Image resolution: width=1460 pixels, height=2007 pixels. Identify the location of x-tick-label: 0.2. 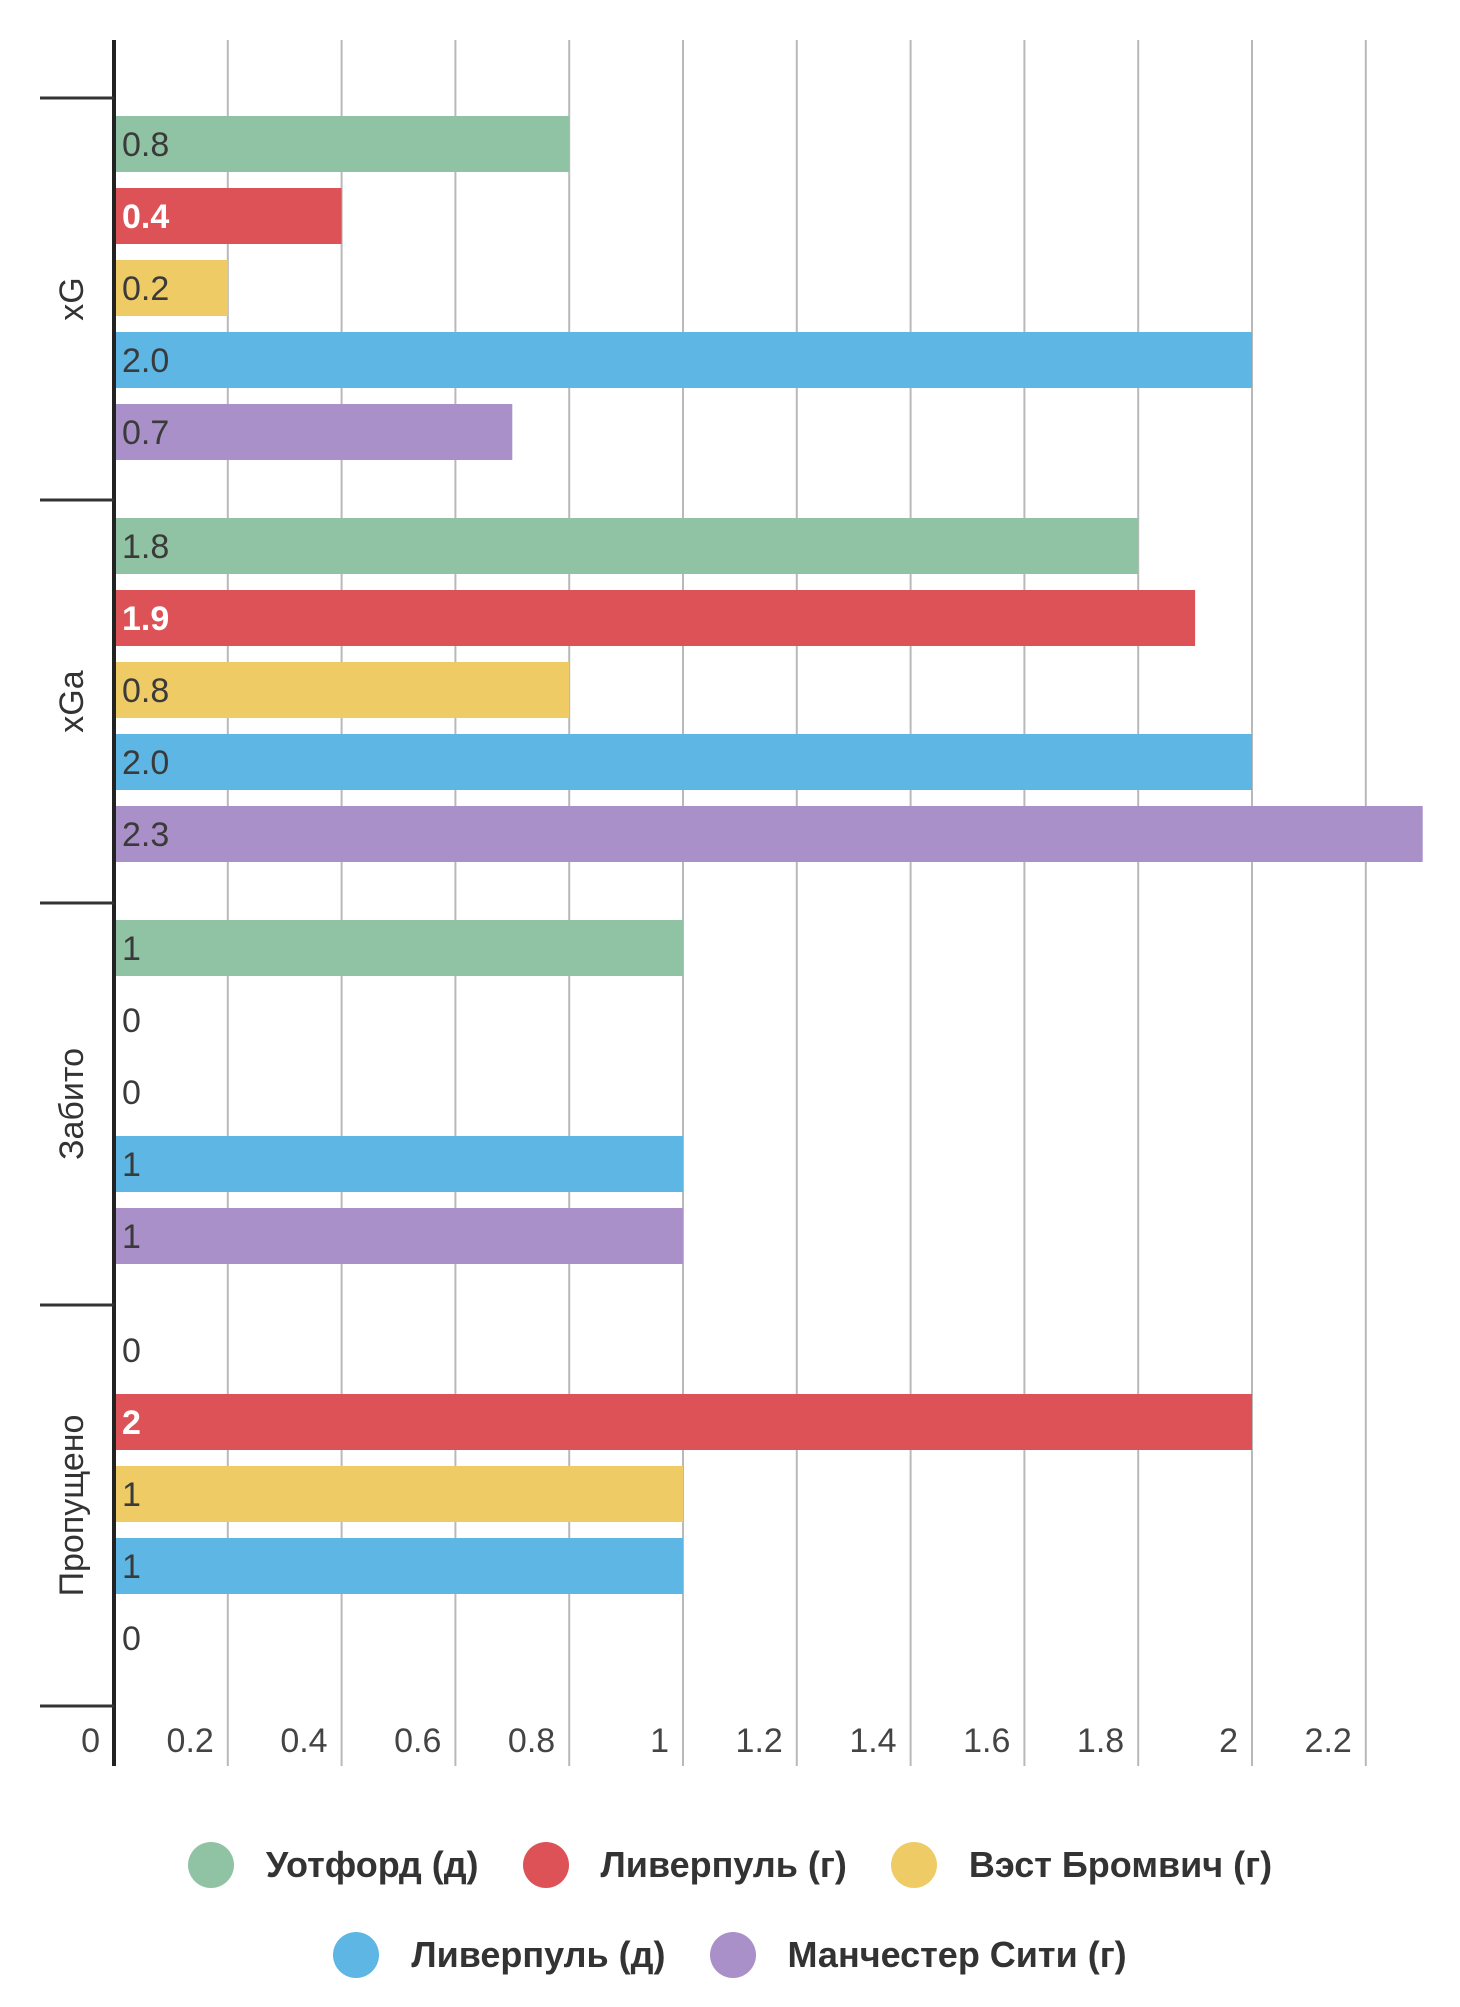
(190, 1741).